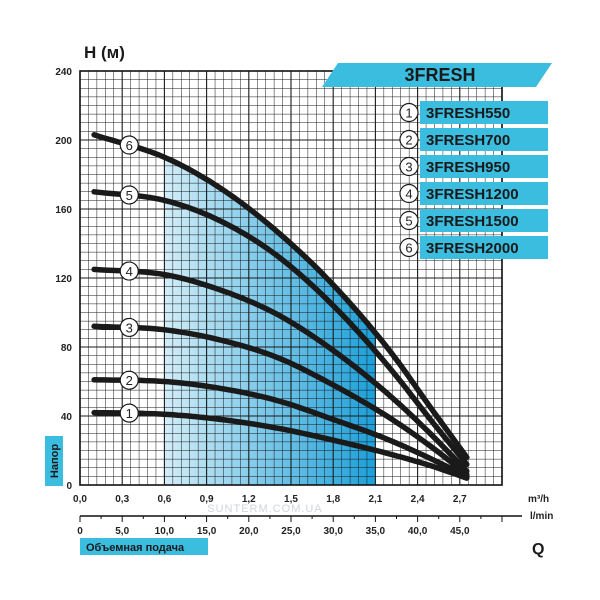 The width and height of the screenshot is (600, 600). I want to click on x-tick-label-bottom: 45,0, so click(460, 531).